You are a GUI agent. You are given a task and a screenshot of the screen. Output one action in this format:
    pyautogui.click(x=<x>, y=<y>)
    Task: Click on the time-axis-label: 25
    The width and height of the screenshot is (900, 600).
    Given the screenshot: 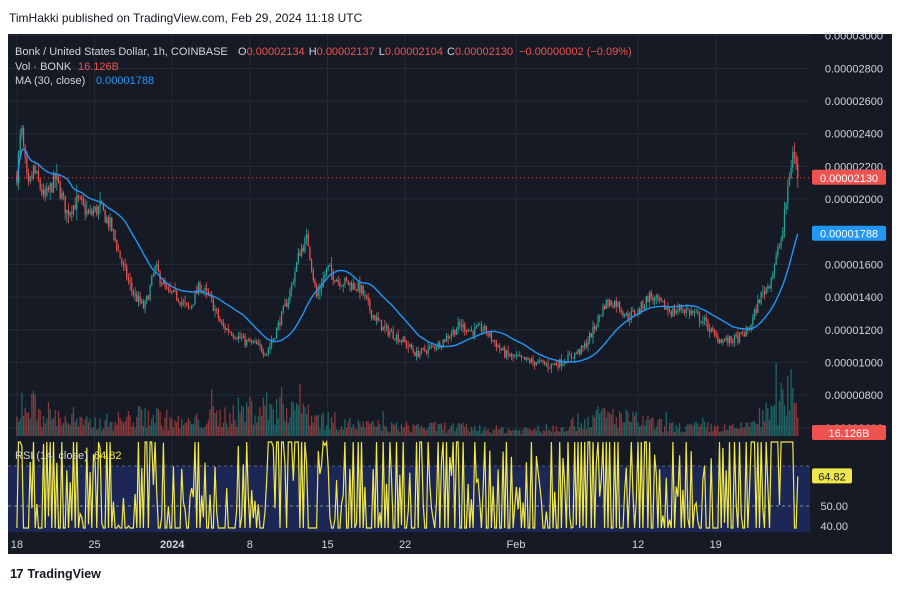 What is the action you would take?
    pyautogui.click(x=94, y=545)
    